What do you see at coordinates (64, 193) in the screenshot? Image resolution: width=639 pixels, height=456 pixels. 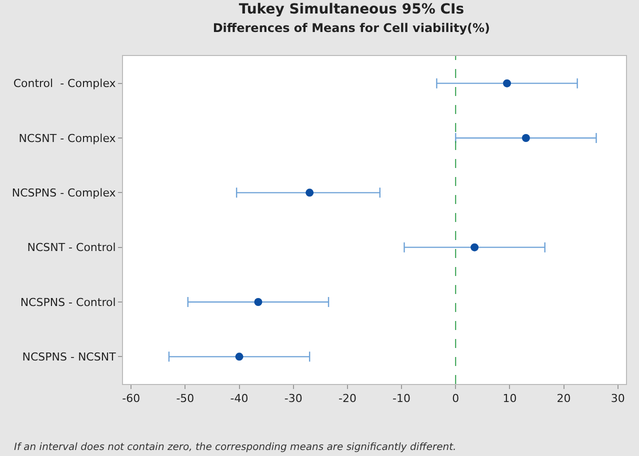 I see `y-tick-label: NCSPNS - Complex` at bounding box center [64, 193].